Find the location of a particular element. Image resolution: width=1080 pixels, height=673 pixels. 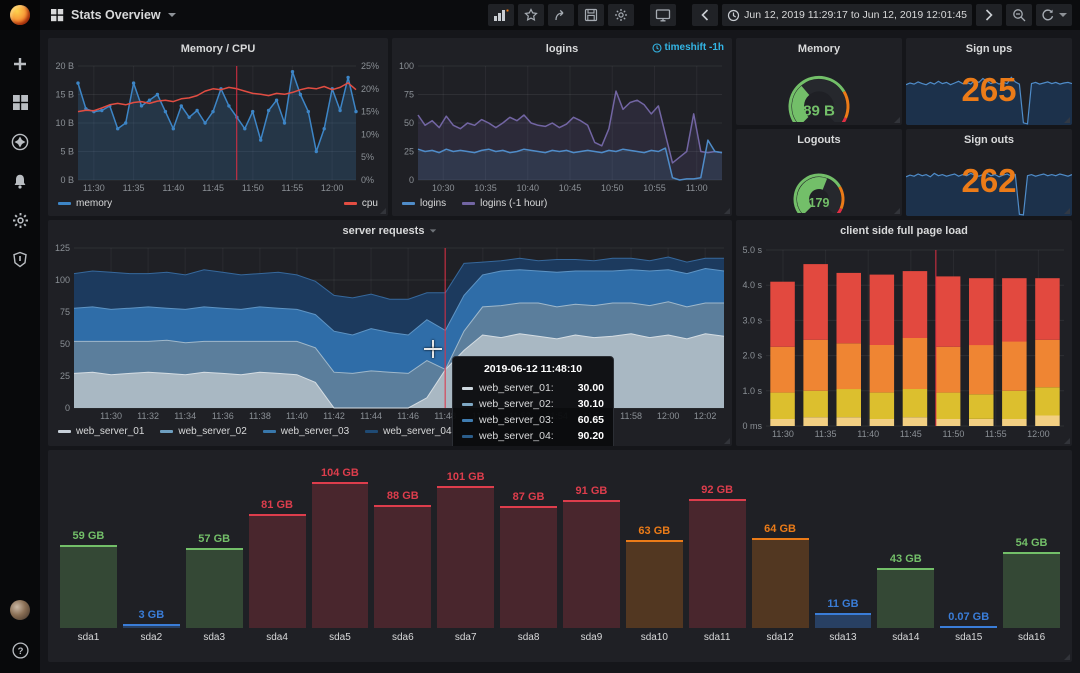

svg-text: 11:46 is located at coordinates (408, 416).